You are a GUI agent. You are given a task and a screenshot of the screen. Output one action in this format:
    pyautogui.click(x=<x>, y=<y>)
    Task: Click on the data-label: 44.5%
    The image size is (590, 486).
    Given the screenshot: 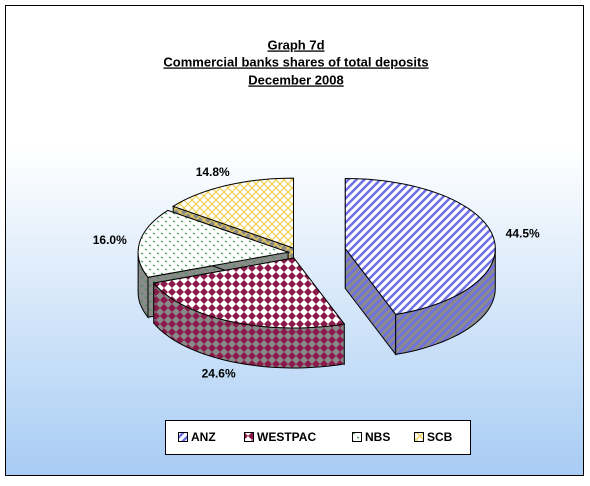 What is the action you would take?
    pyautogui.click(x=523, y=233)
    